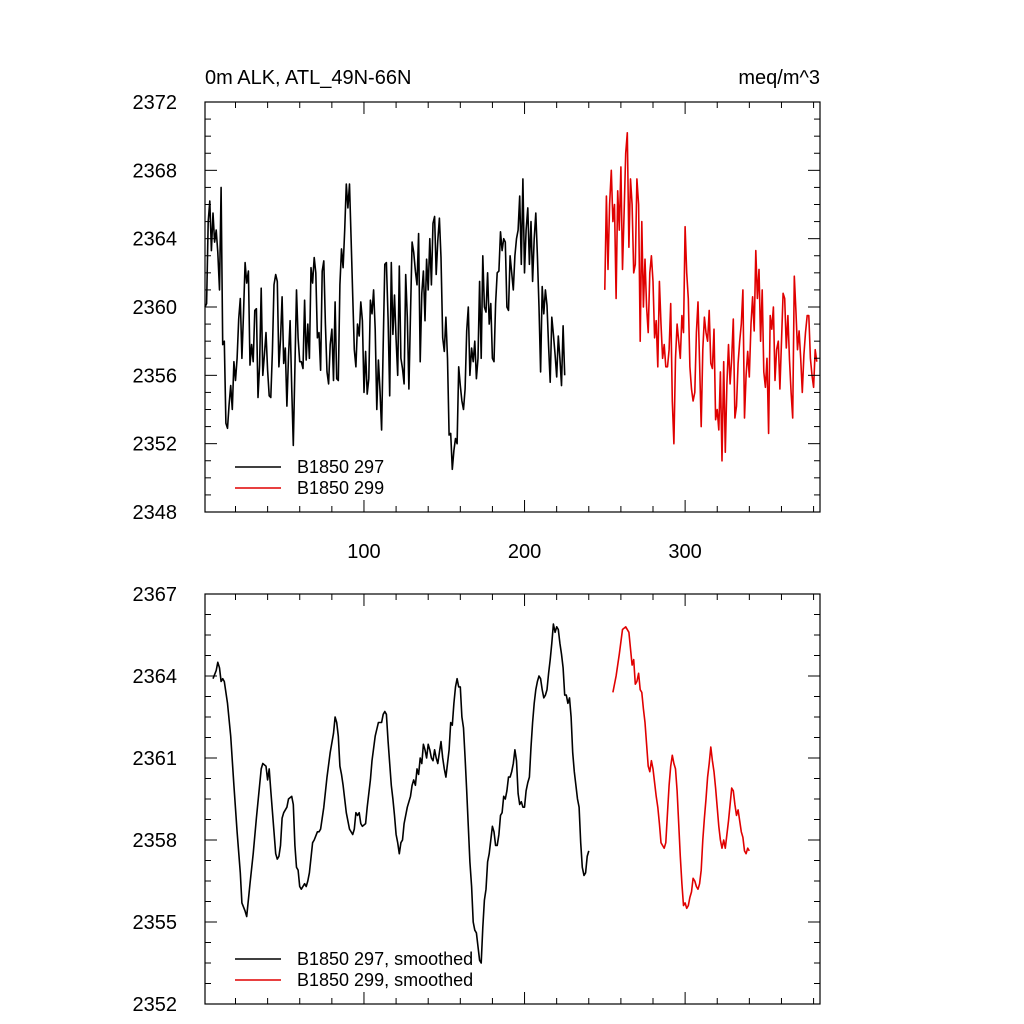  I want to click on legend-label: B1850 297, smoothed, so click(385, 959).